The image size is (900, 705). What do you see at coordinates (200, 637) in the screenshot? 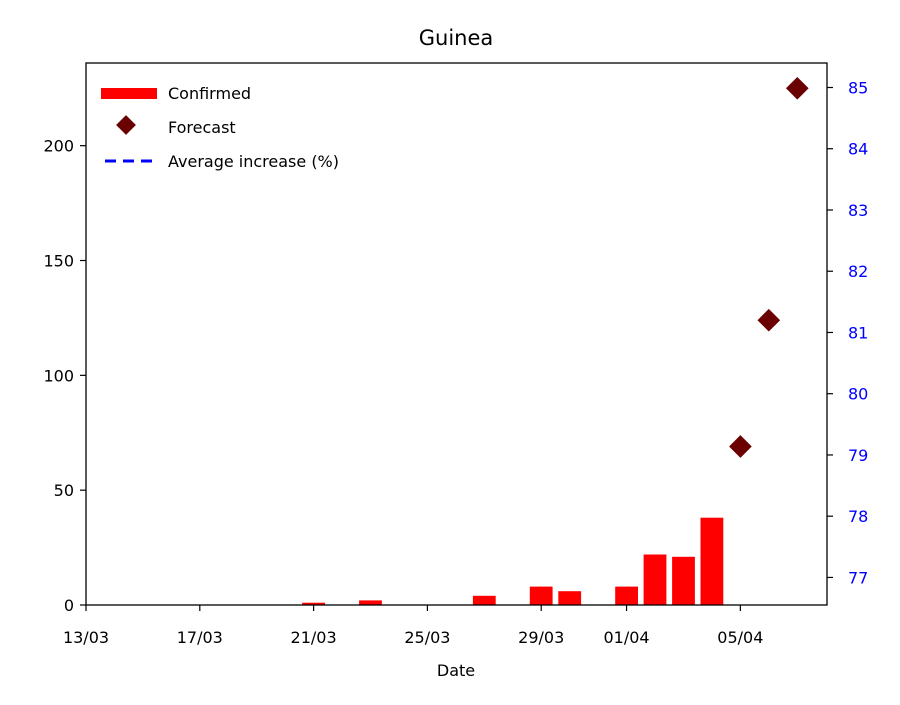
I see `x-tick-label: 17/03` at bounding box center [200, 637].